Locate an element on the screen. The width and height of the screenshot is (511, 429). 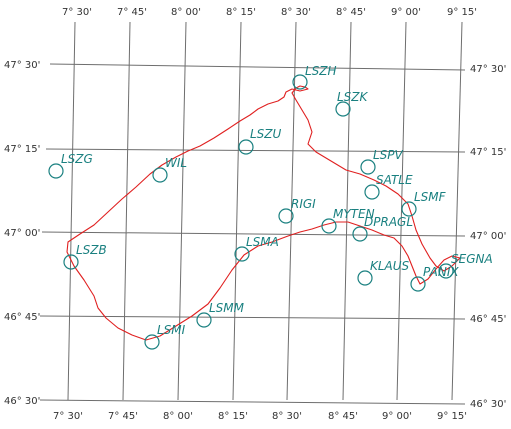
waypoint-label: SATLE is located at coordinates (394, 180).